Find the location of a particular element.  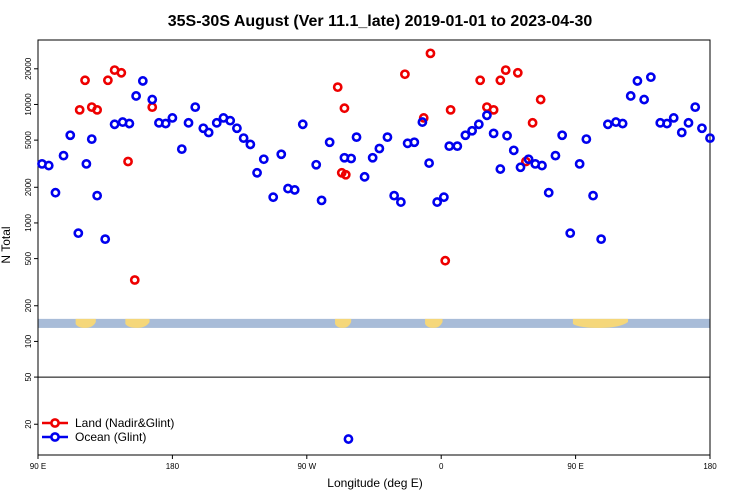

x-axis-label: Longitude (deg E) is located at coordinates (374, 483).